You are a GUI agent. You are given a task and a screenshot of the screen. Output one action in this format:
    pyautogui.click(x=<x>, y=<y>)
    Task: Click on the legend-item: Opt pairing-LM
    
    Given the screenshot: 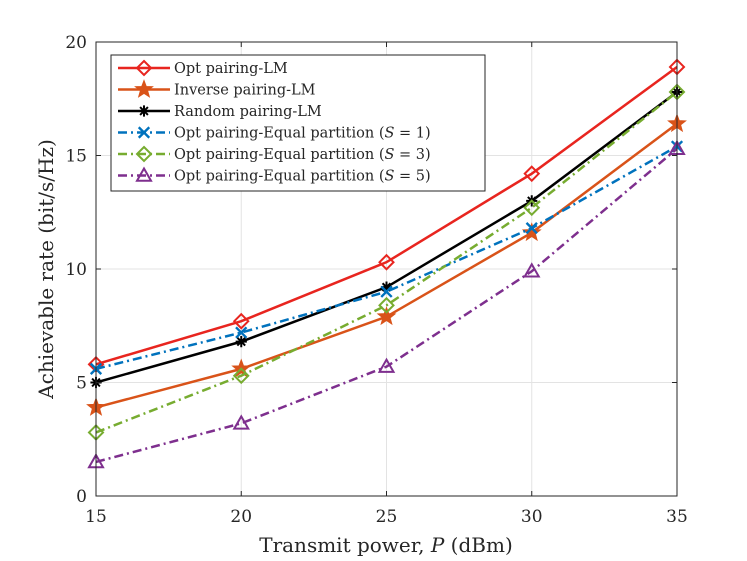 What is the action you would take?
    pyautogui.click(x=203, y=68)
    